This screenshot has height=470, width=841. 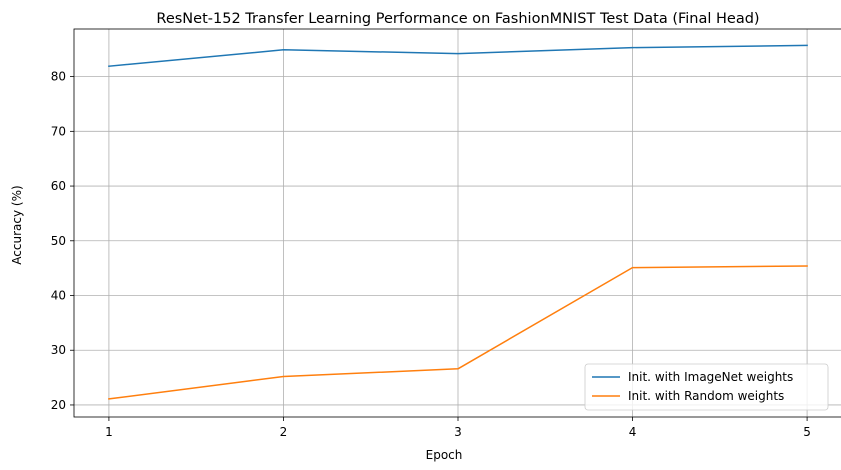 I want to click on y-tick-label: 30, so click(x=58, y=350).